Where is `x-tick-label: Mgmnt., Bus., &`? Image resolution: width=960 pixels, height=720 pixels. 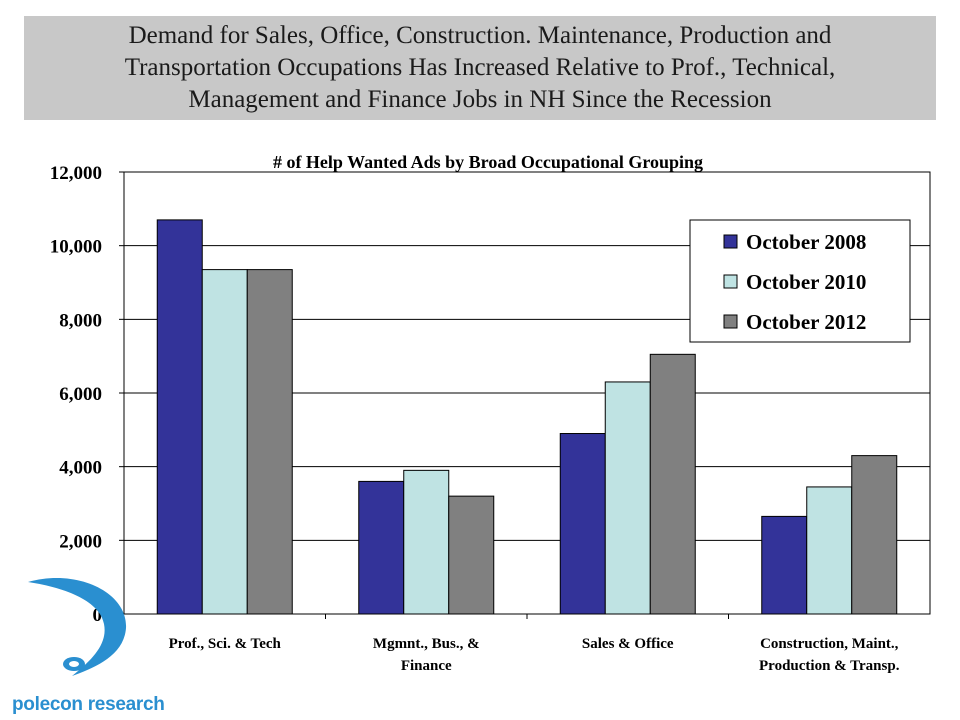
x-tick-label: Mgmnt., Bus., & is located at coordinates (426, 644).